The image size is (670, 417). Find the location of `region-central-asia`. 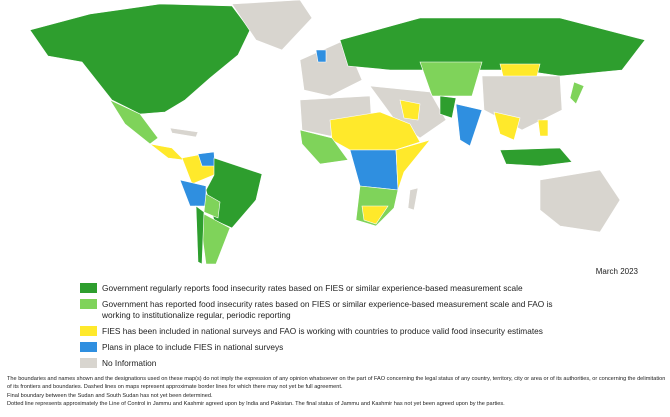

region-central-asia is located at coordinates (451, 79).